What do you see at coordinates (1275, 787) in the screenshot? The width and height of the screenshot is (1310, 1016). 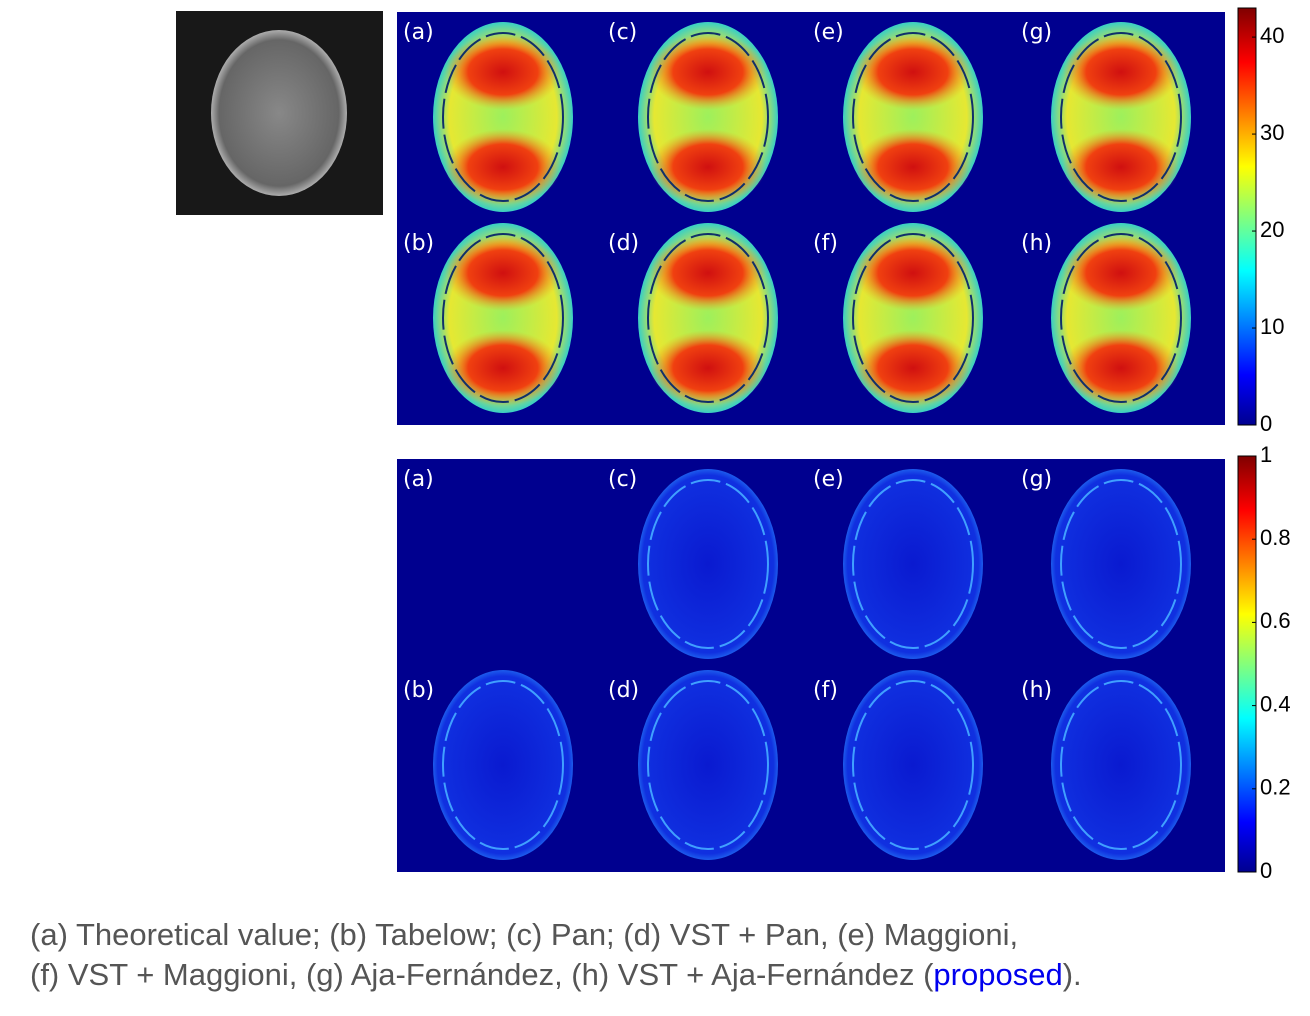 I see `colorbar-tick-label: 0.2` at bounding box center [1275, 787].